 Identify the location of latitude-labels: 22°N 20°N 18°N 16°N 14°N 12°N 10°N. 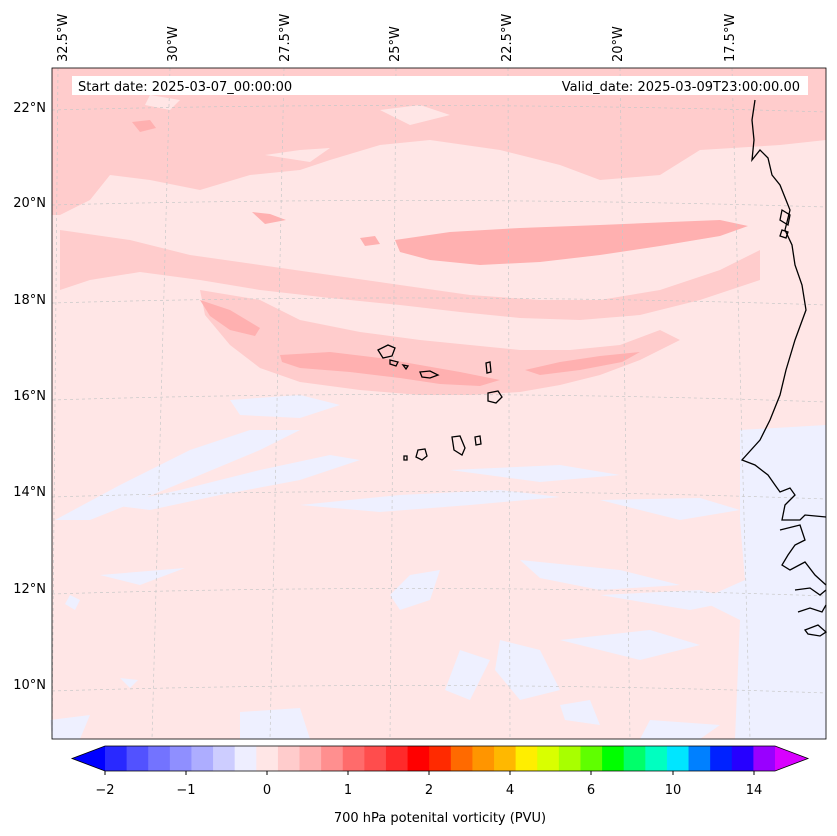
(29, 397).